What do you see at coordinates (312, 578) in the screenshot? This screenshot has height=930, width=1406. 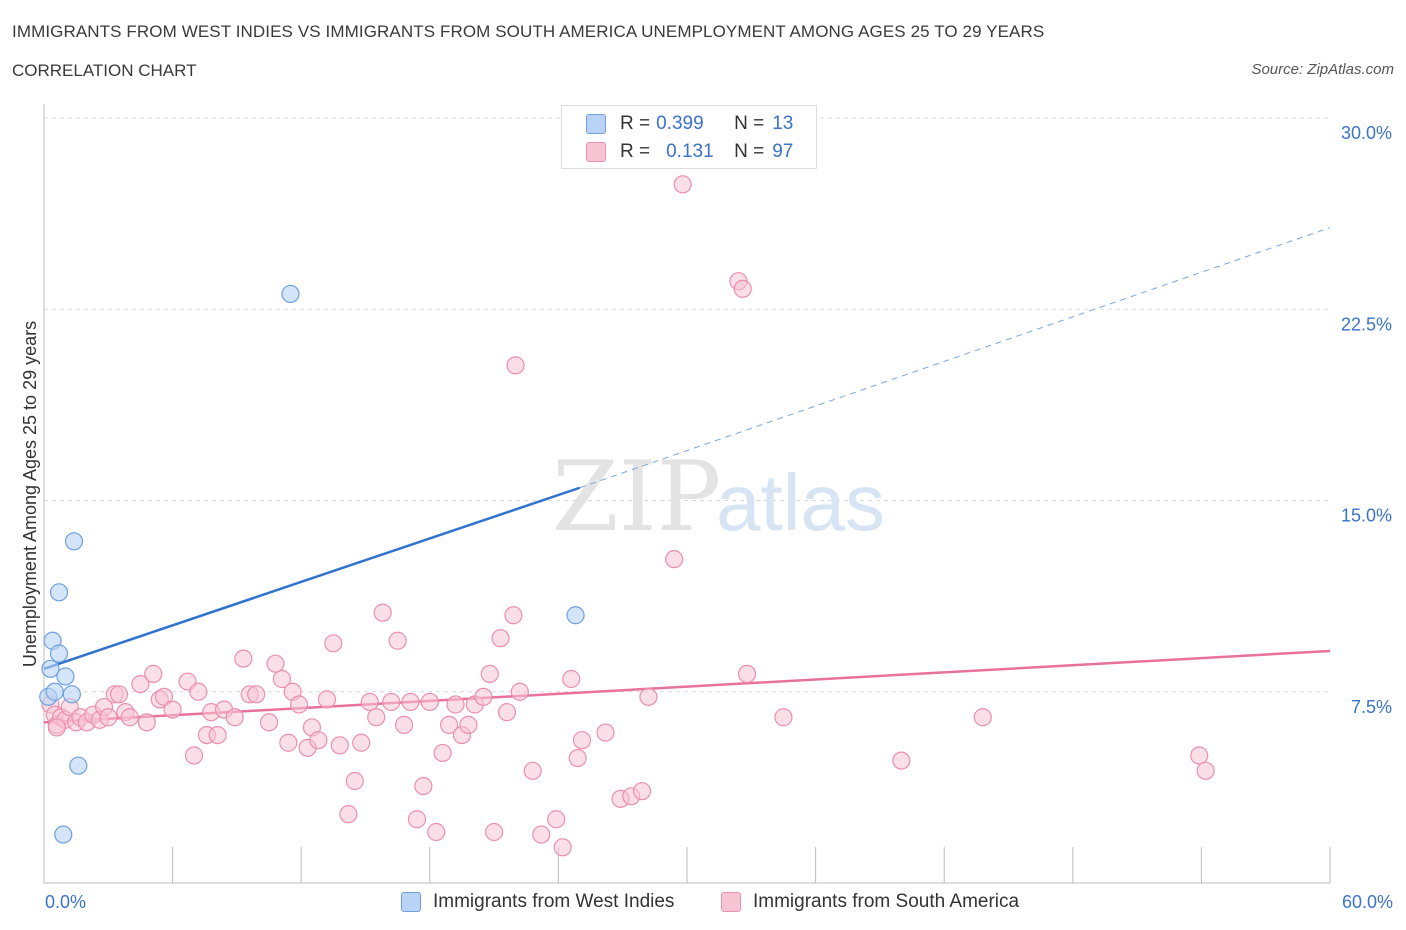 I see `trend-line-west-indies` at bounding box center [312, 578].